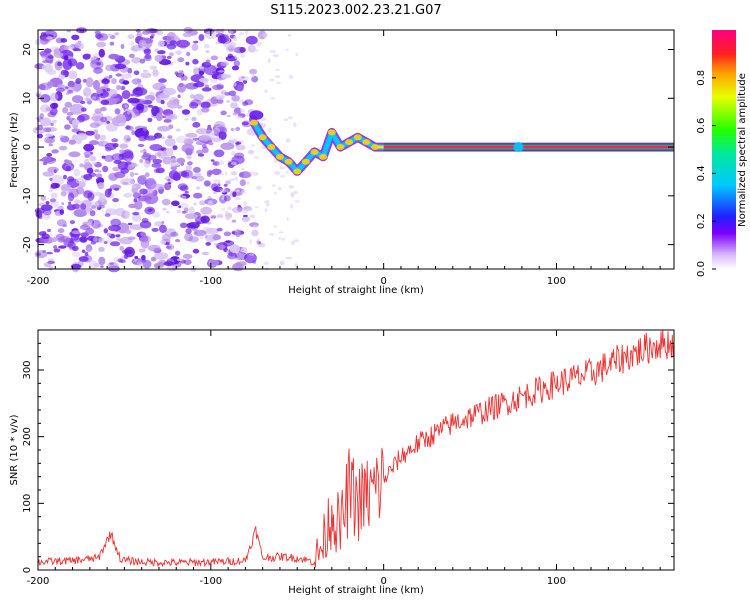 The width and height of the screenshot is (750, 600). I want to click on spectrogram-y-tick-label: -20, so click(27, 244).